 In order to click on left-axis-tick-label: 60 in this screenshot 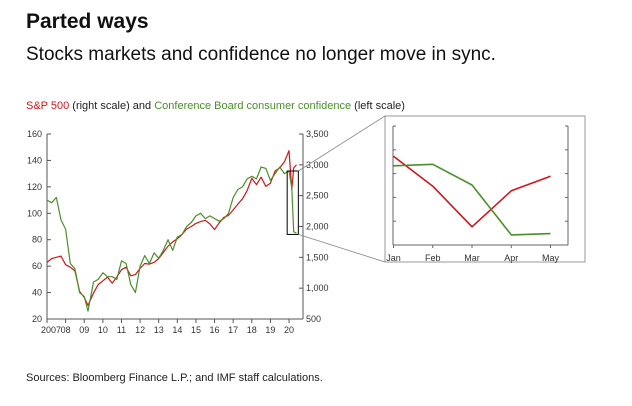, I will do `click(37, 266)`.